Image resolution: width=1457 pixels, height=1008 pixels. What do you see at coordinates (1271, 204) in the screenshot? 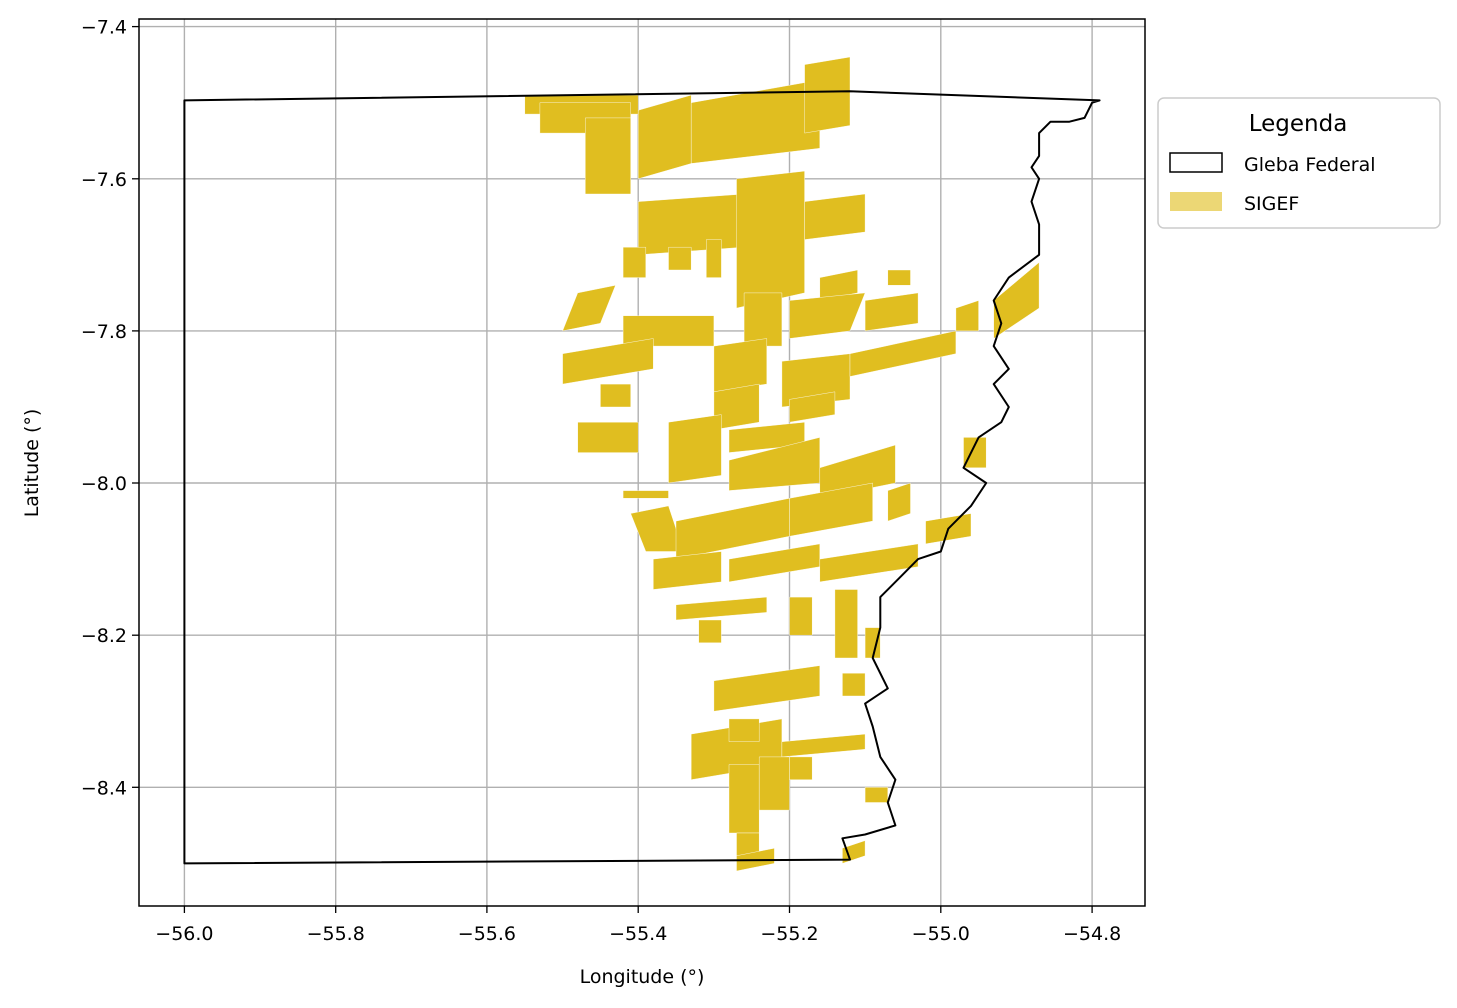
I see `legend-label-sigef: SIGEF` at bounding box center [1271, 204].